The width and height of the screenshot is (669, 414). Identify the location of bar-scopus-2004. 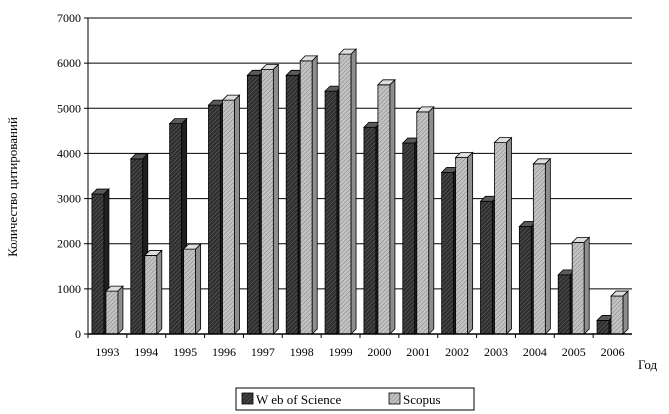
(542, 246).